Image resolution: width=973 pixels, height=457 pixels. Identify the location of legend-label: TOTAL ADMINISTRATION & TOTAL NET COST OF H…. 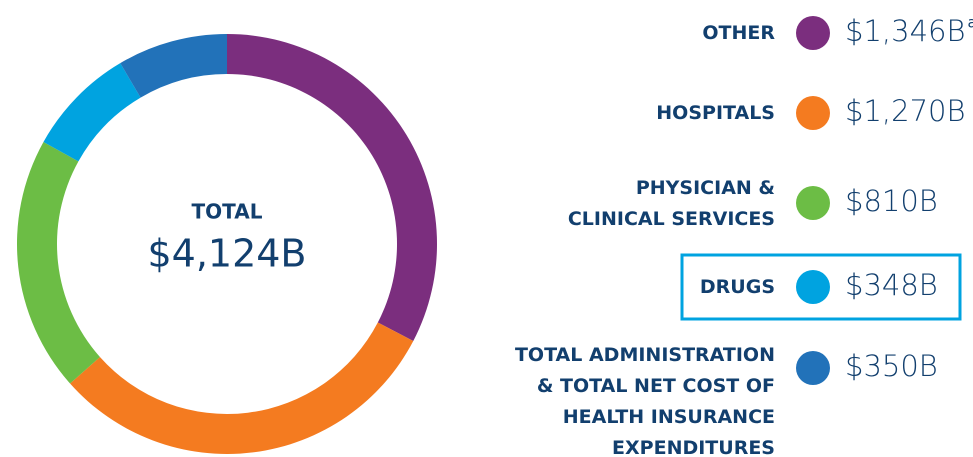
(645, 400).